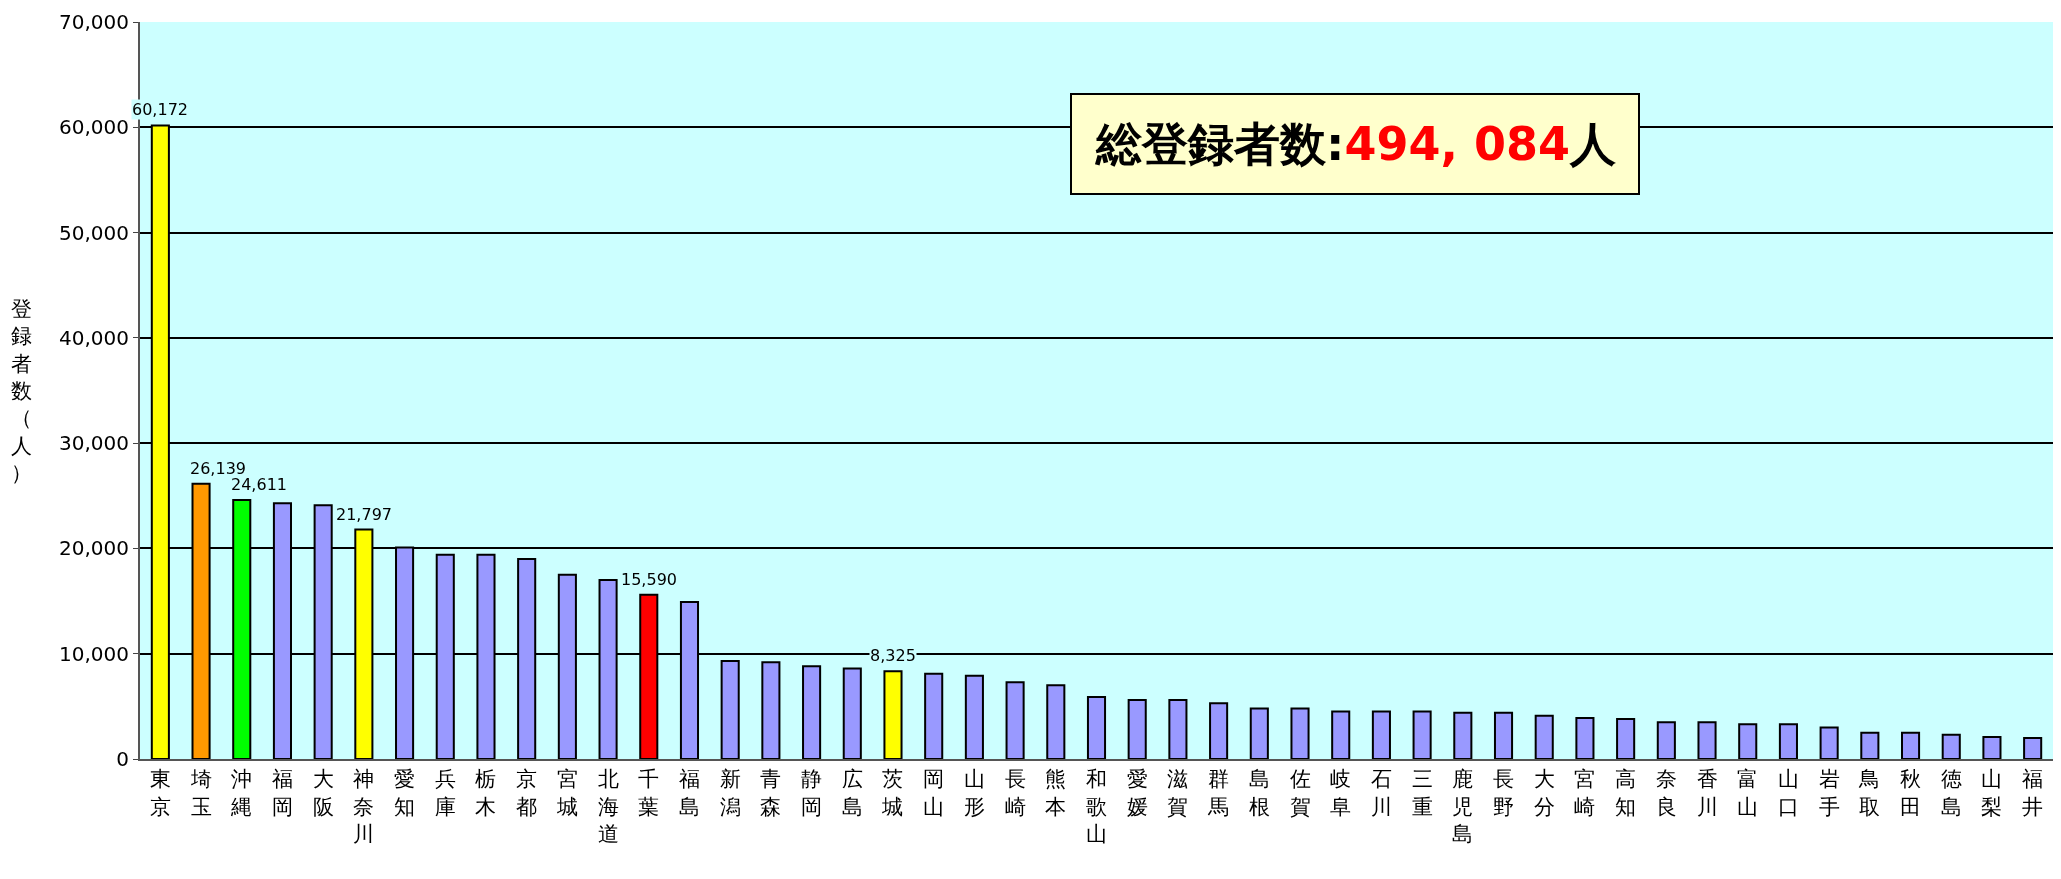  Describe the element at coordinates (364, 806) in the screenshot. I see `x-tick-label: 神奈川` at that location.